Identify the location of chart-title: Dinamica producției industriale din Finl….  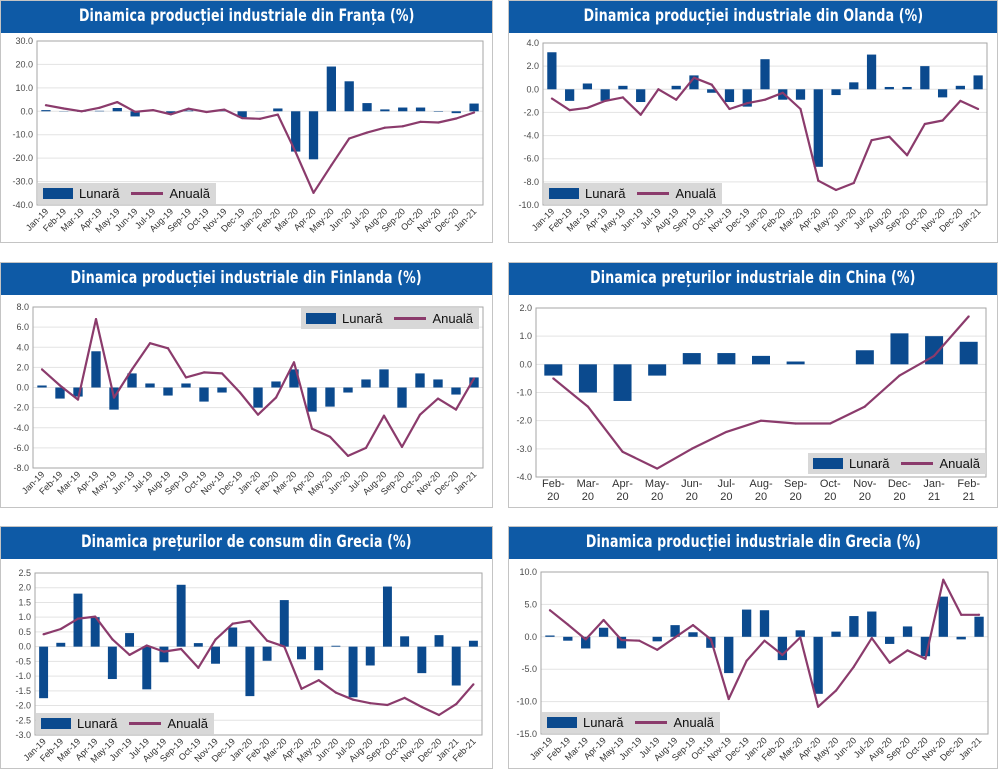
(246, 278).